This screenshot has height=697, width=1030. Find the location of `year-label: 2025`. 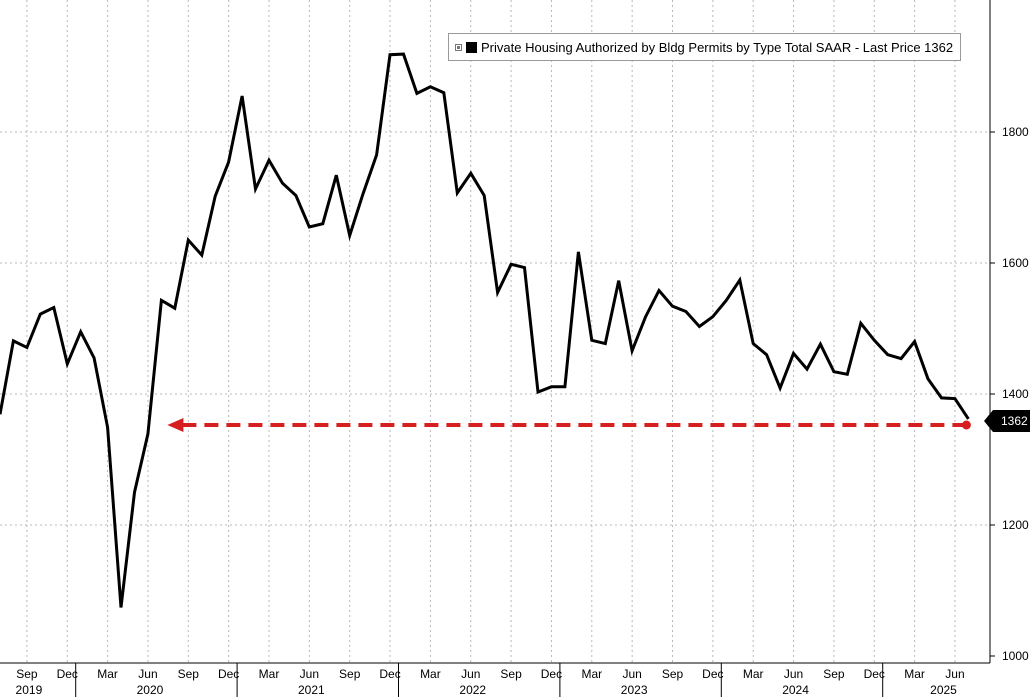

year-label: 2025 is located at coordinates (943, 690).